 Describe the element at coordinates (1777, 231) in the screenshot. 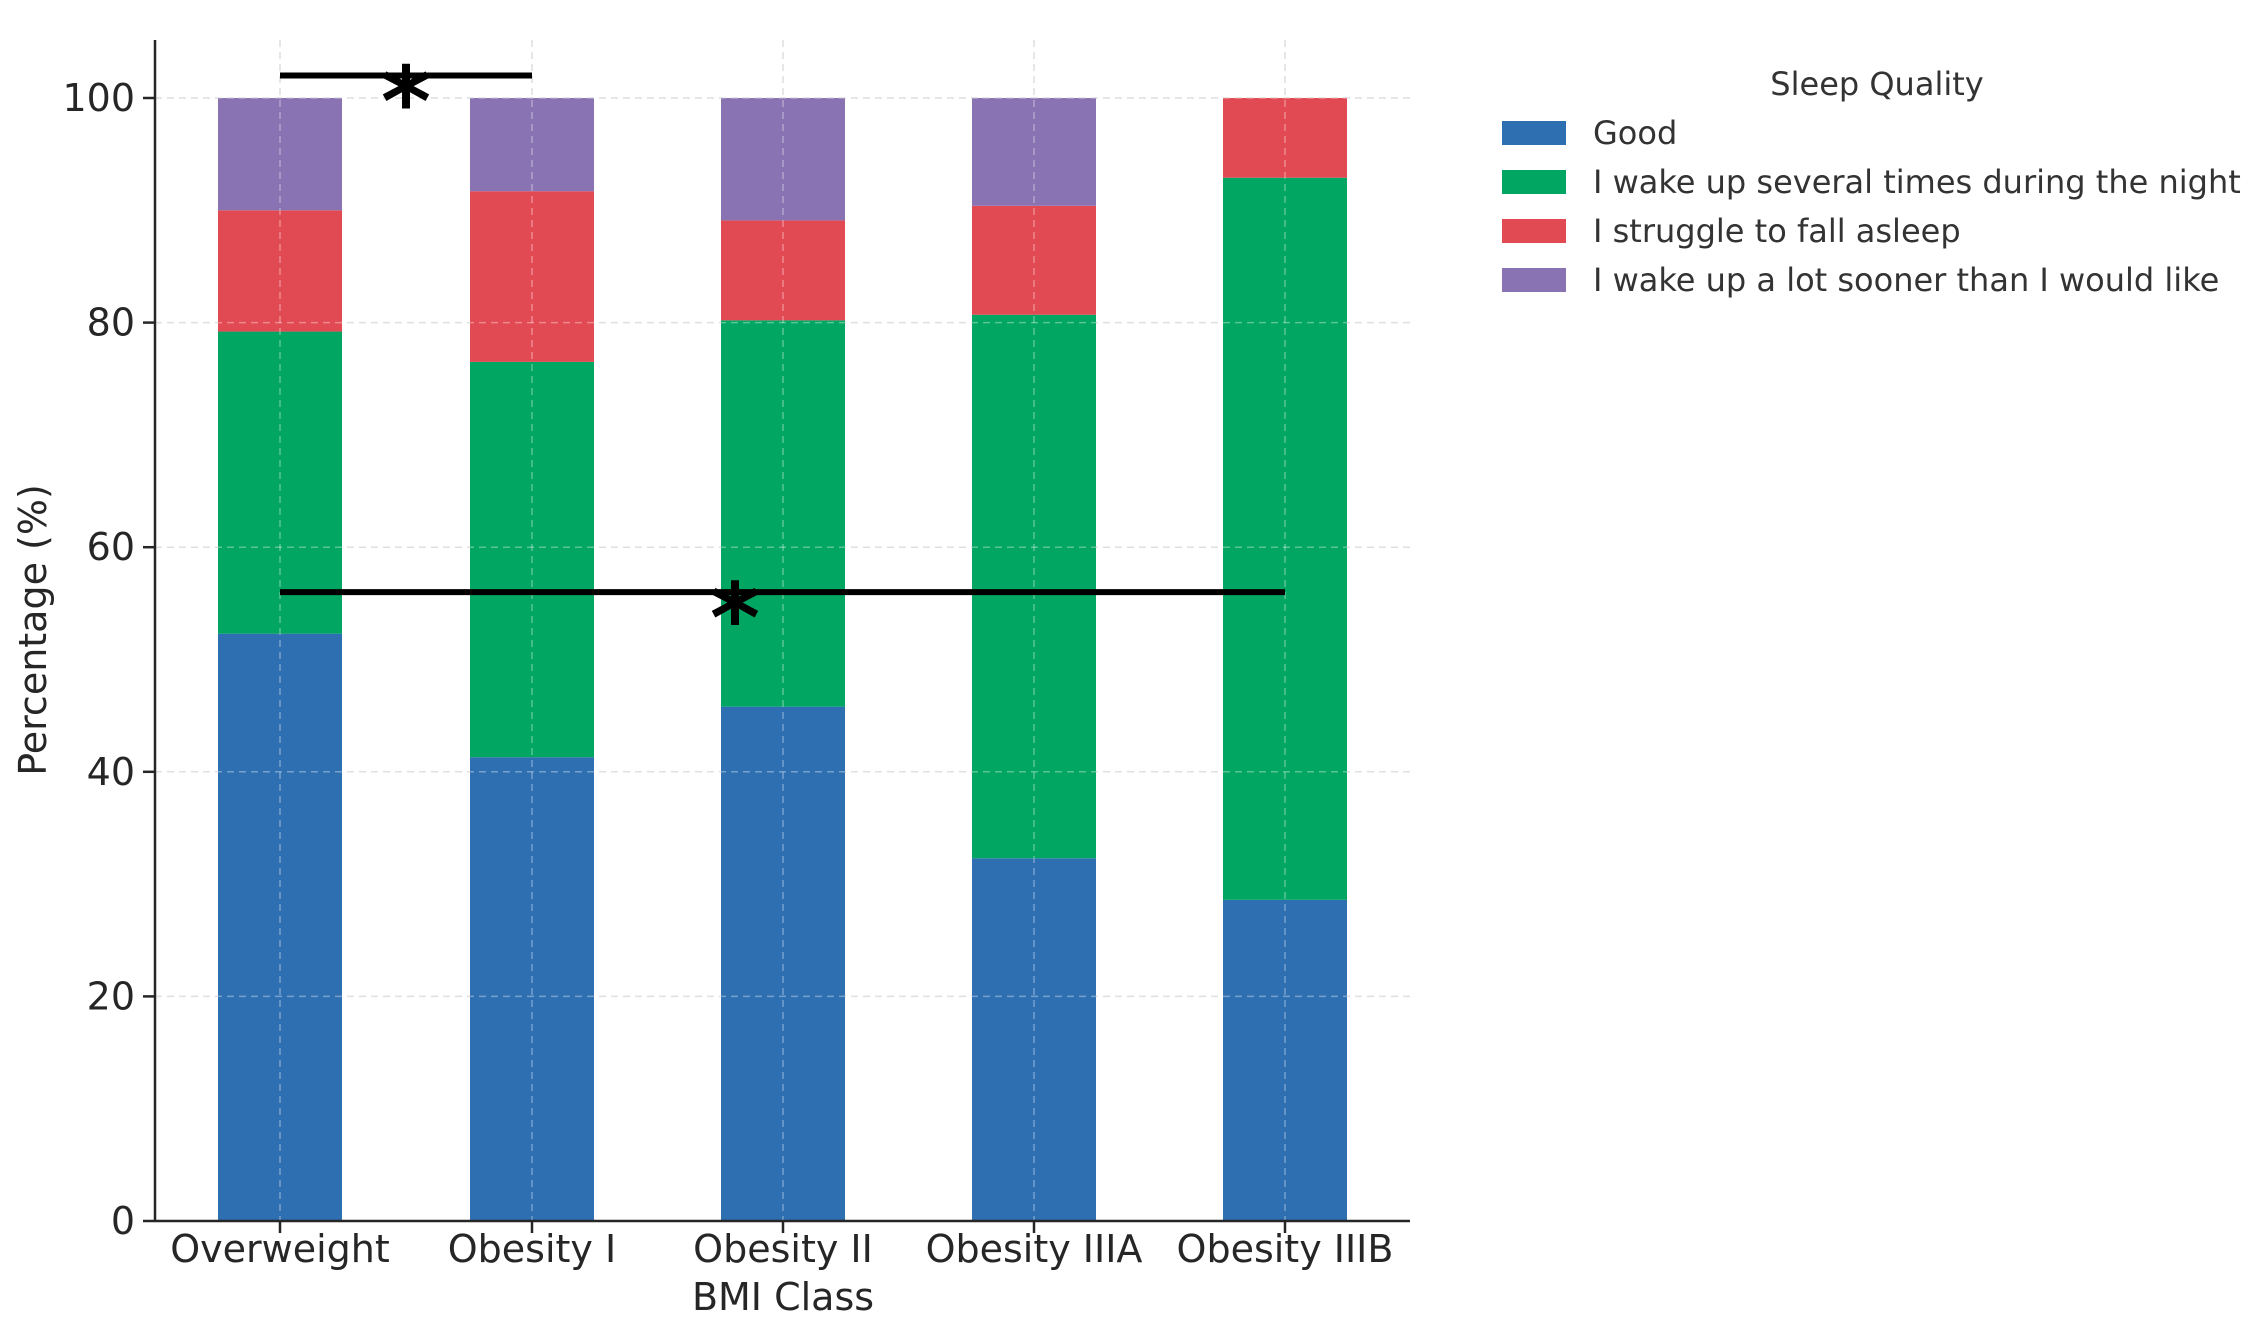

I see `legend-label: I struggle to fall asleep` at that location.